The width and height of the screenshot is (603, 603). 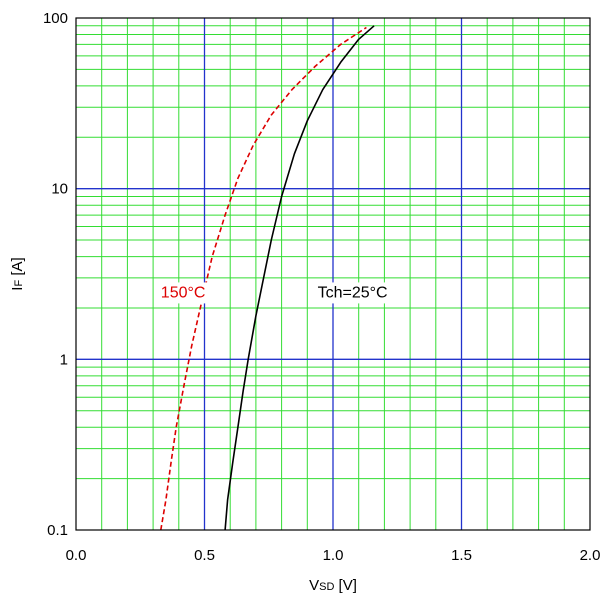 I want to click on annotation-tch-25c: Tch=25°C, so click(x=353, y=292).